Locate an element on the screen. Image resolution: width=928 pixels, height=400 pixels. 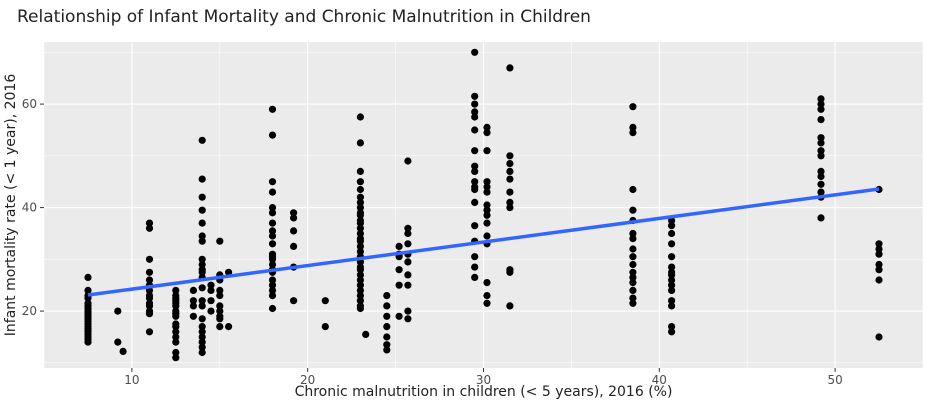
x-tick-label: 20 is located at coordinates (307, 380).